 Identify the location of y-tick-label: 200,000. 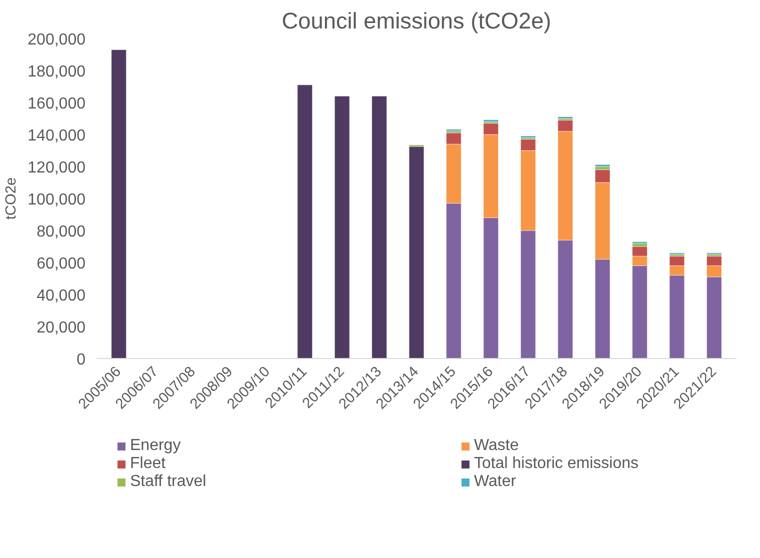
(57, 40).